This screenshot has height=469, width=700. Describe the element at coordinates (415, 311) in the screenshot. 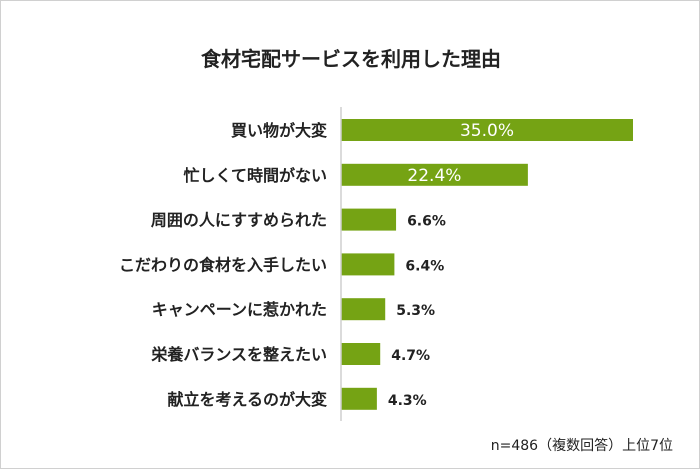

I see `value-label: 5.3%` at that location.